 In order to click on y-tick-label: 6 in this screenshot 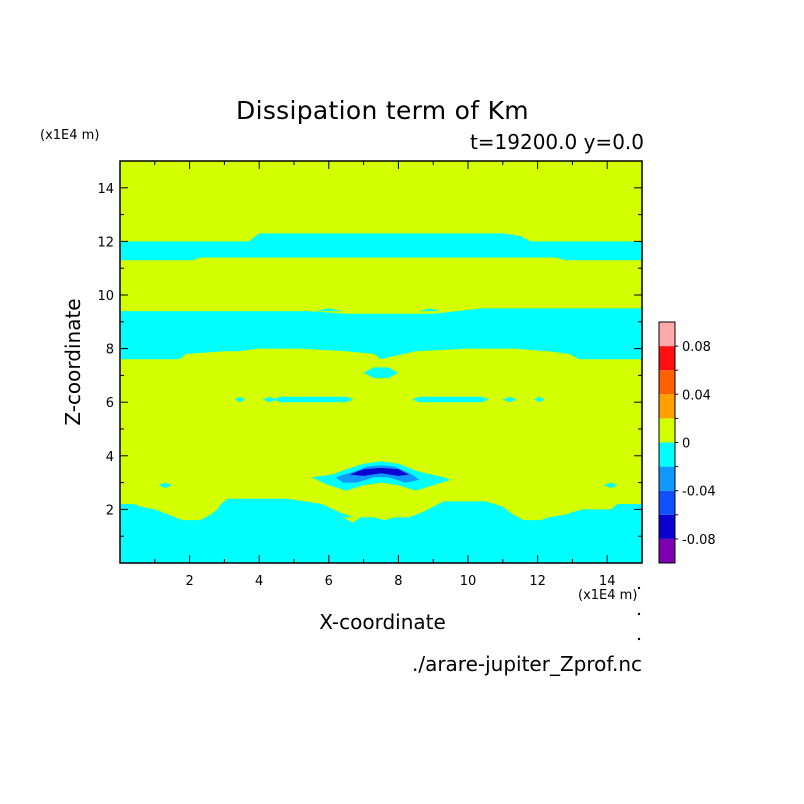, I will do `click(110, 403)`.